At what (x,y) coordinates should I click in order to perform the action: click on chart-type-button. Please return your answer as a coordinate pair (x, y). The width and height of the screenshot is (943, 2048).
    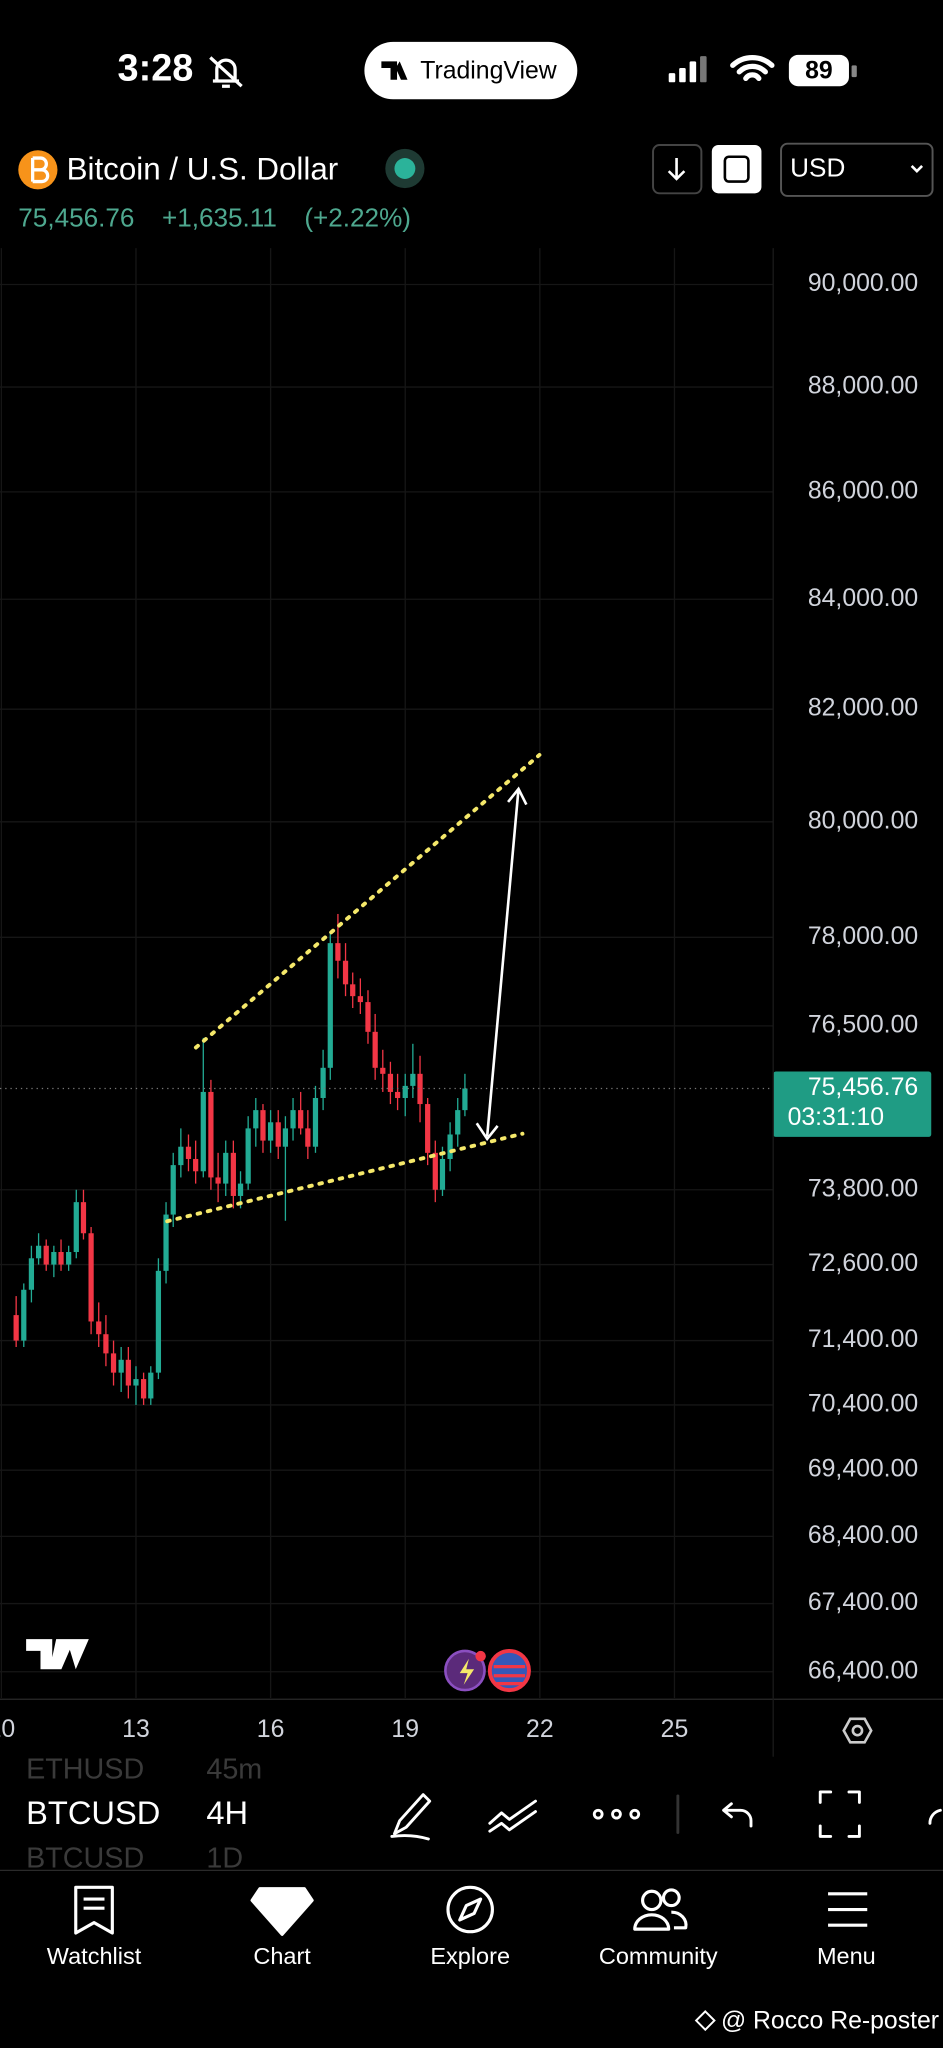
    Looking at the image, I should click on (736, 169).